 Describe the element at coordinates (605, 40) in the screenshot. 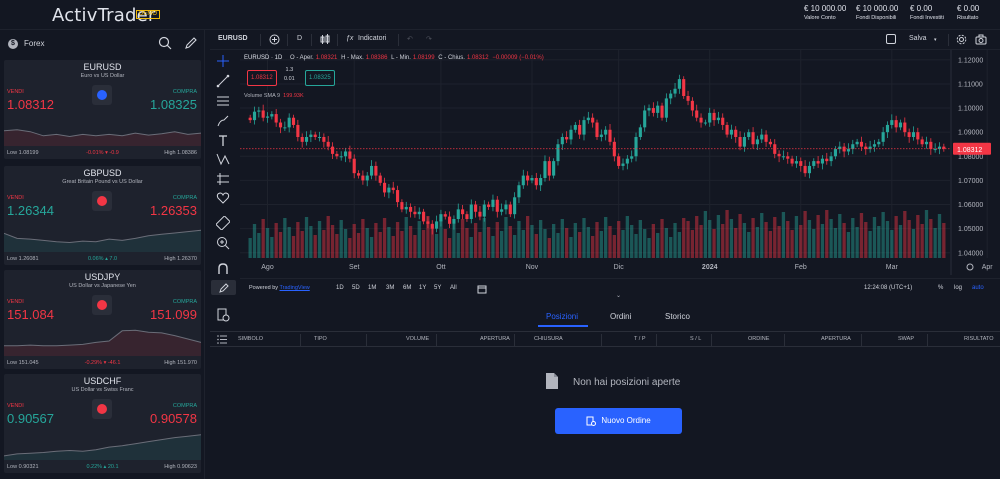

I see `chart-toolbar: EURUSD D ƒx Indicatori ↶ ↷ Salva ▾` at that location.